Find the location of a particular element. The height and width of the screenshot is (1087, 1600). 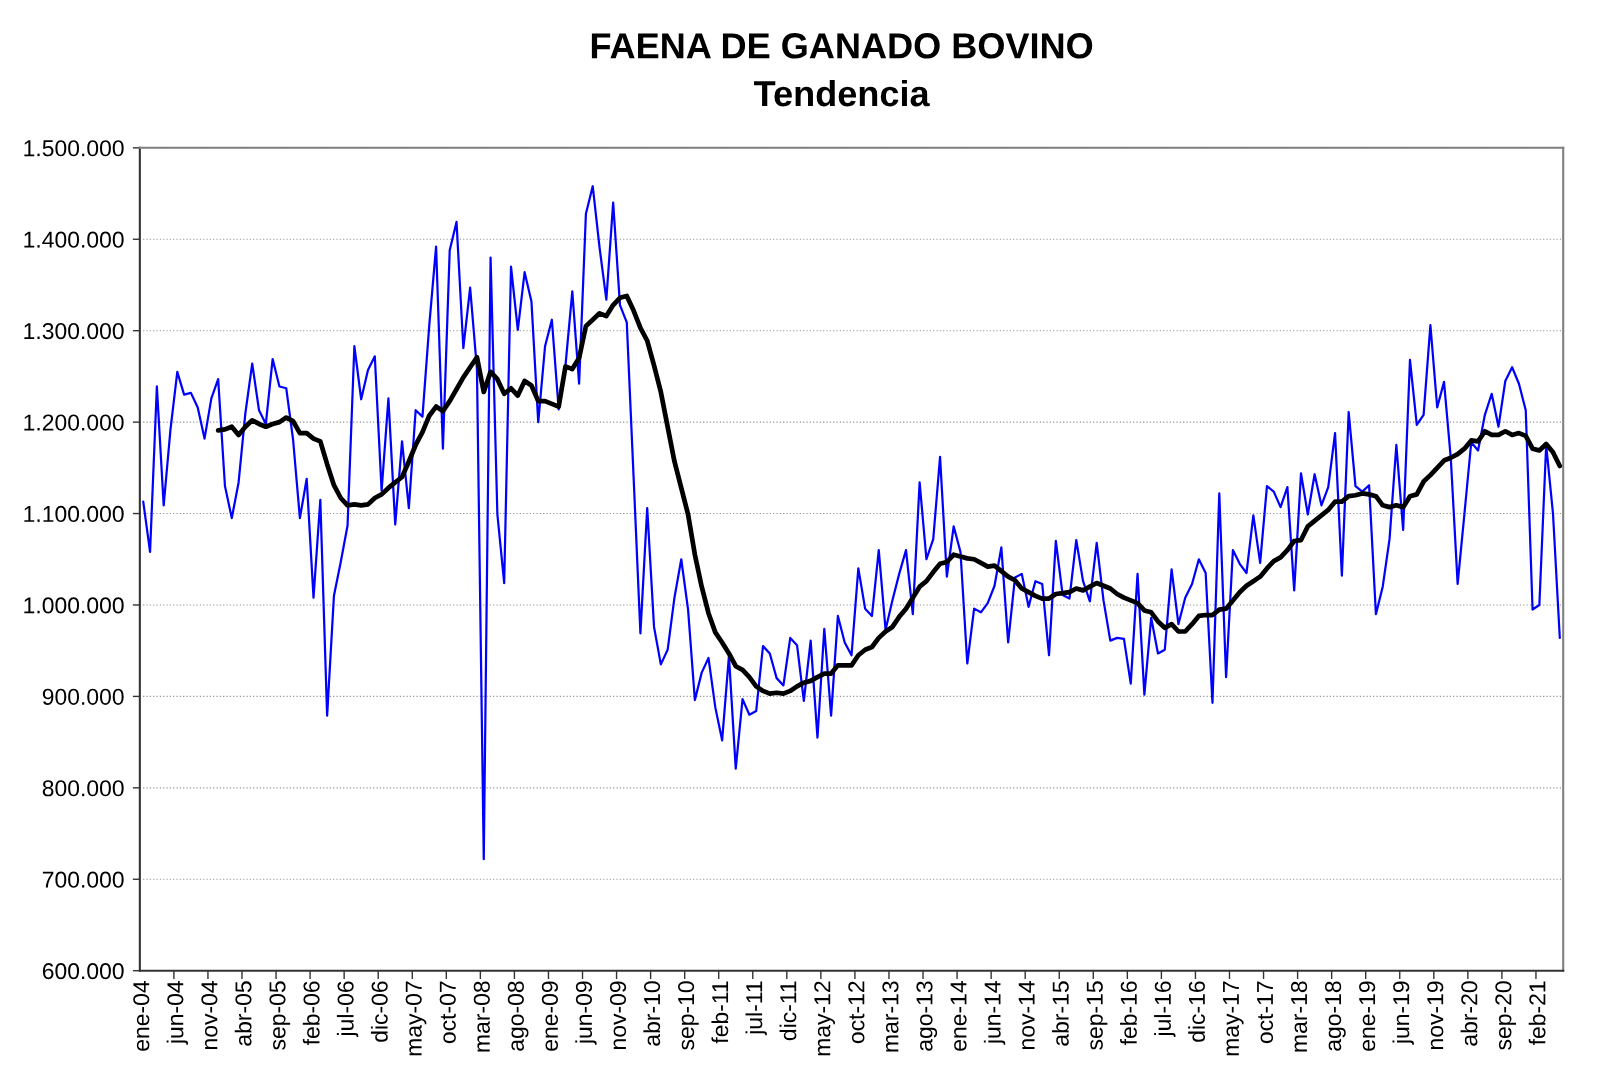

x-tick-label: abr-15 is located at coordinates (1060, 1013).